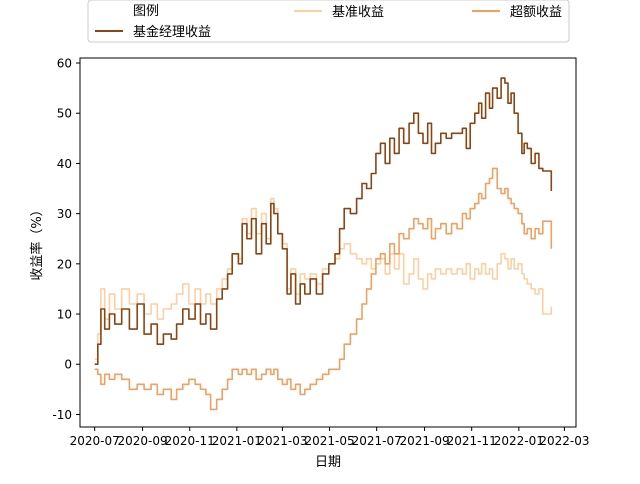  Describe the element at coordinates (190, 441) in the screenshot. I see `x-tick-label: 2020-11` at that location.